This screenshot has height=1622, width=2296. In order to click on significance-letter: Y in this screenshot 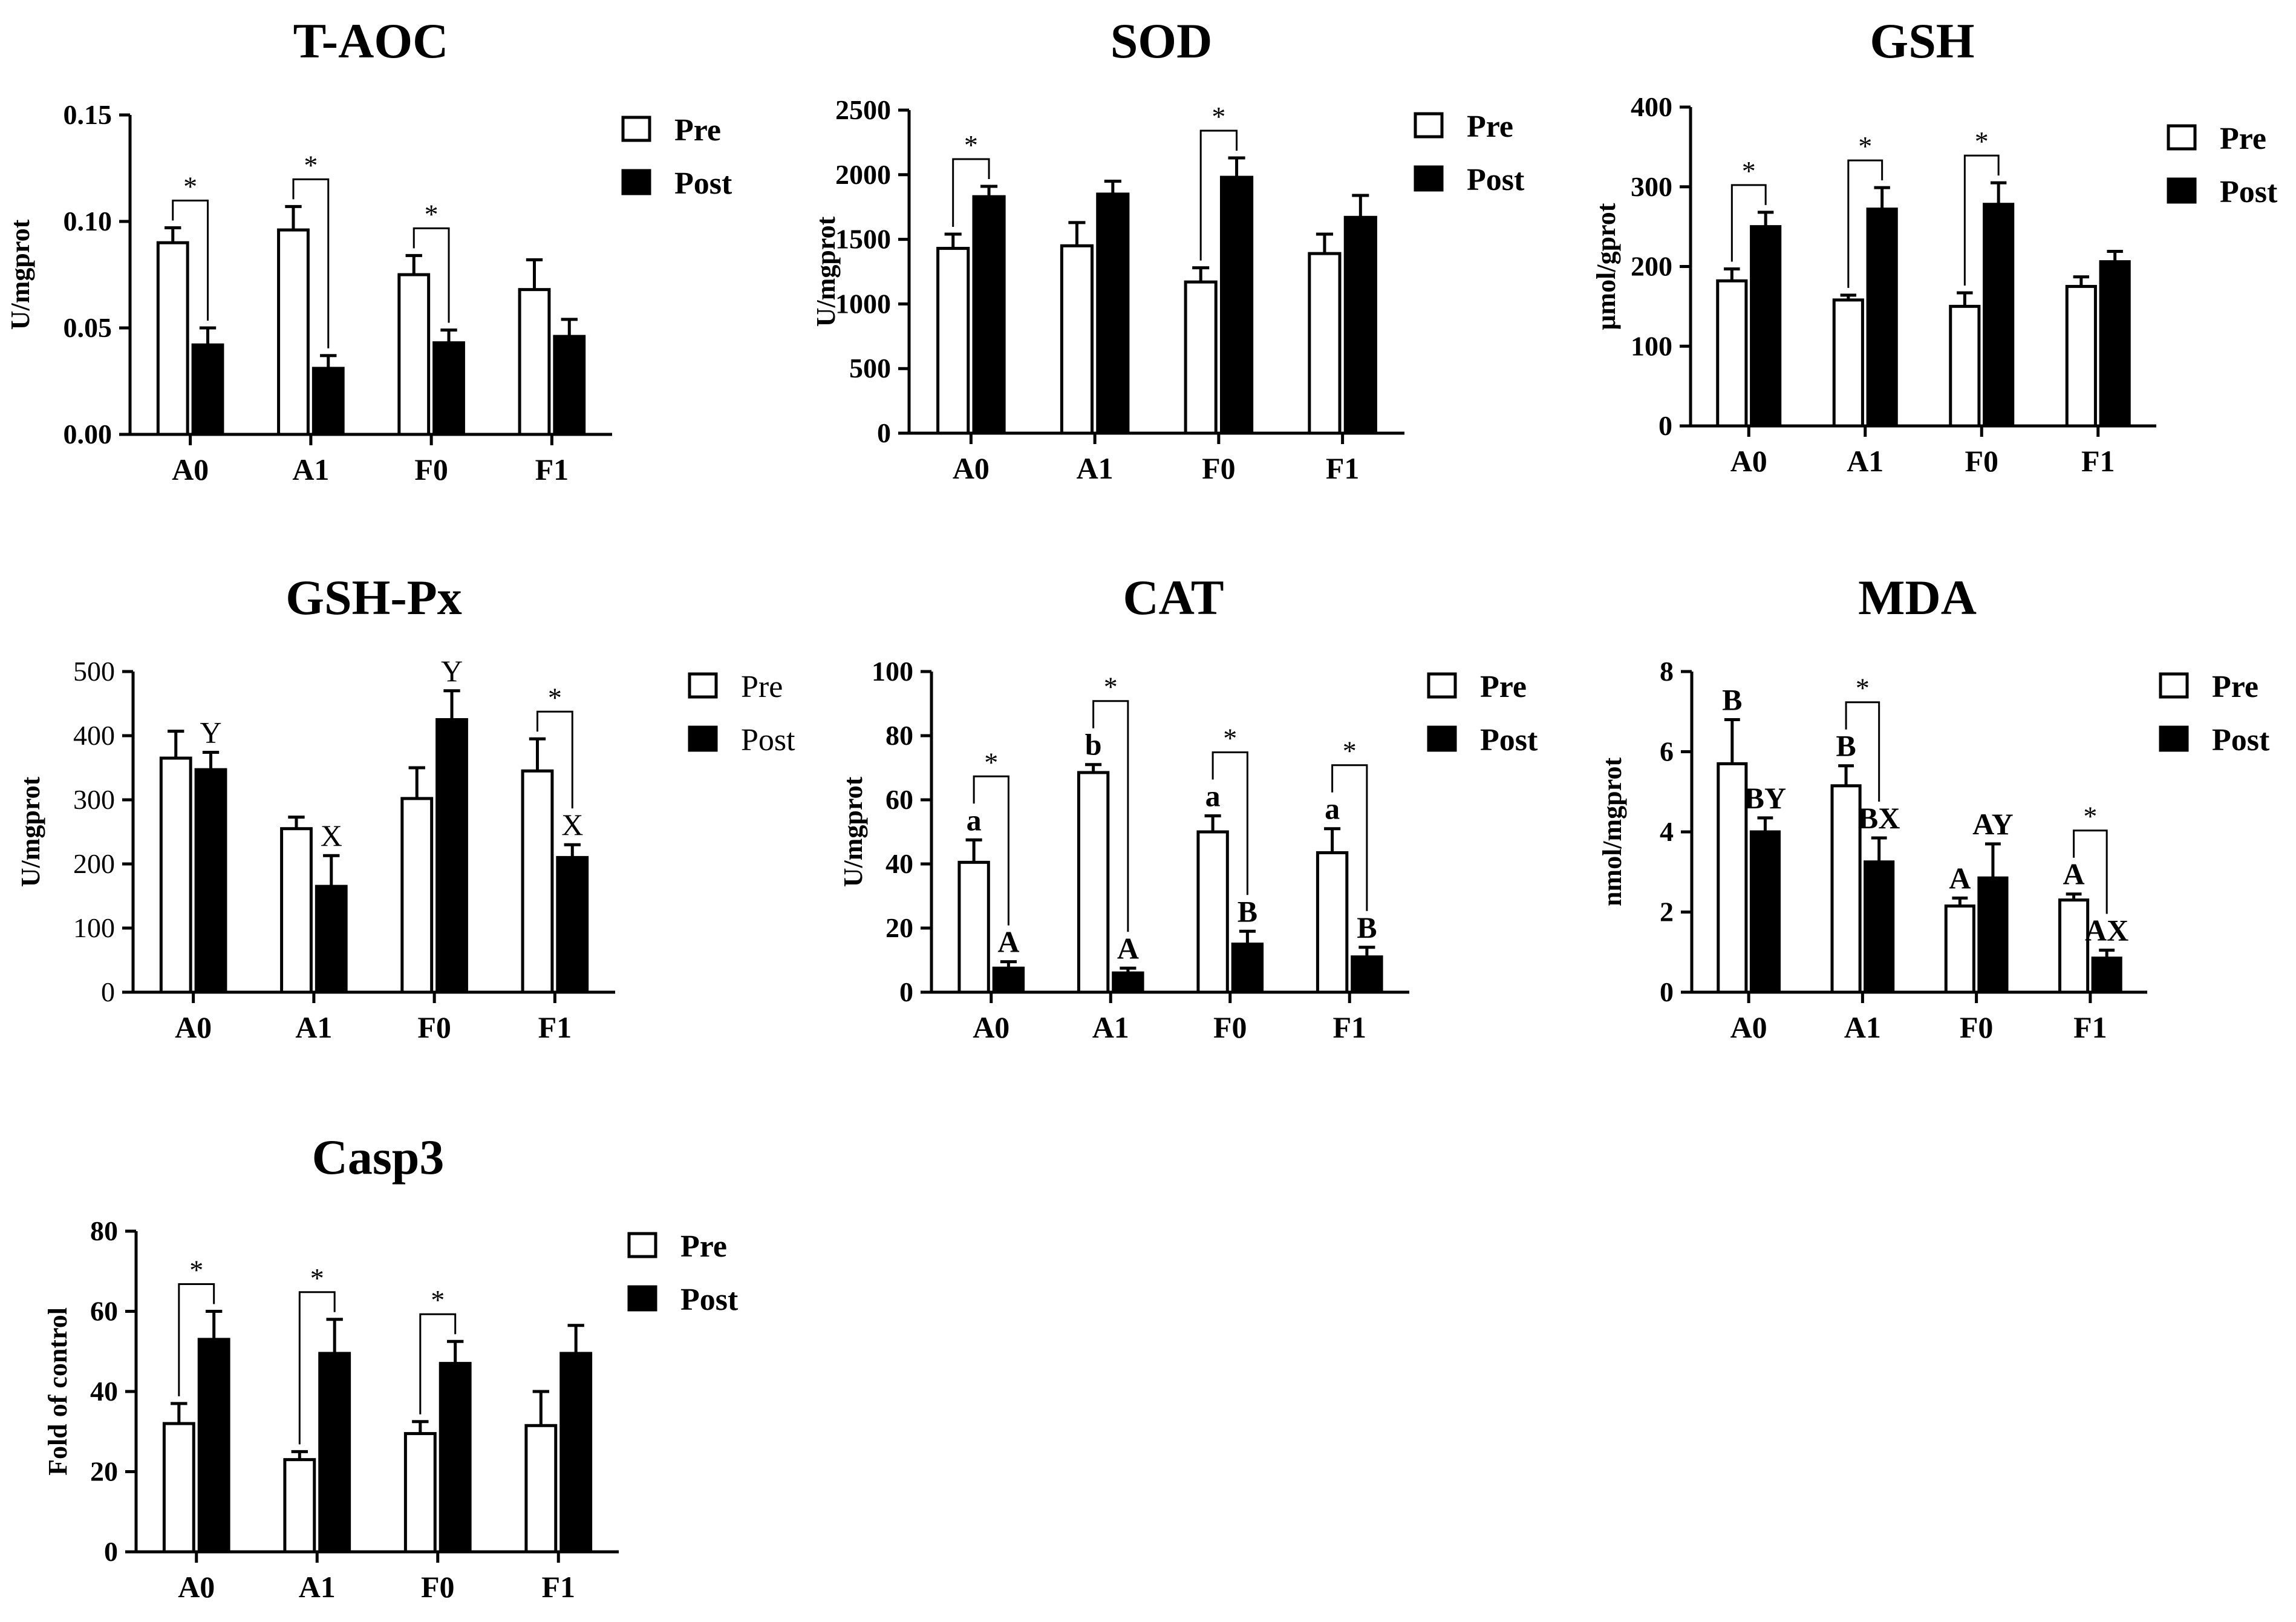, I will do `click(211, 733)`.